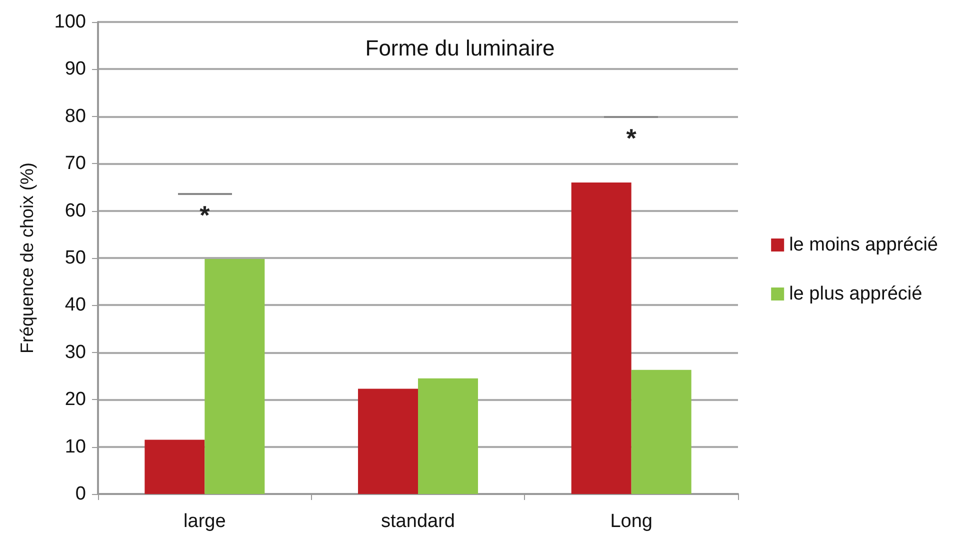 The height and width of the screenshot is (539, 963). What do you see at coordinates (75, 69) in the screenshot?
I see `y-tick-label: 90` at bounding box center [75, 69].